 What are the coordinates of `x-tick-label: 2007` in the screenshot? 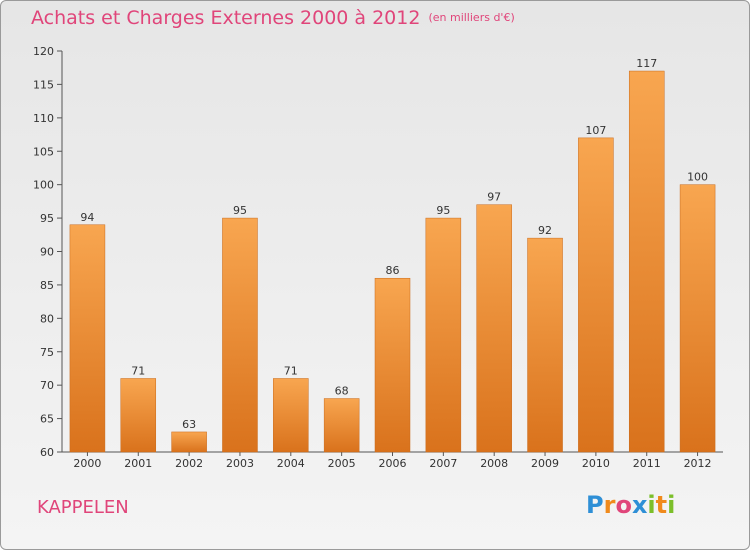 It's located at (443, 463).